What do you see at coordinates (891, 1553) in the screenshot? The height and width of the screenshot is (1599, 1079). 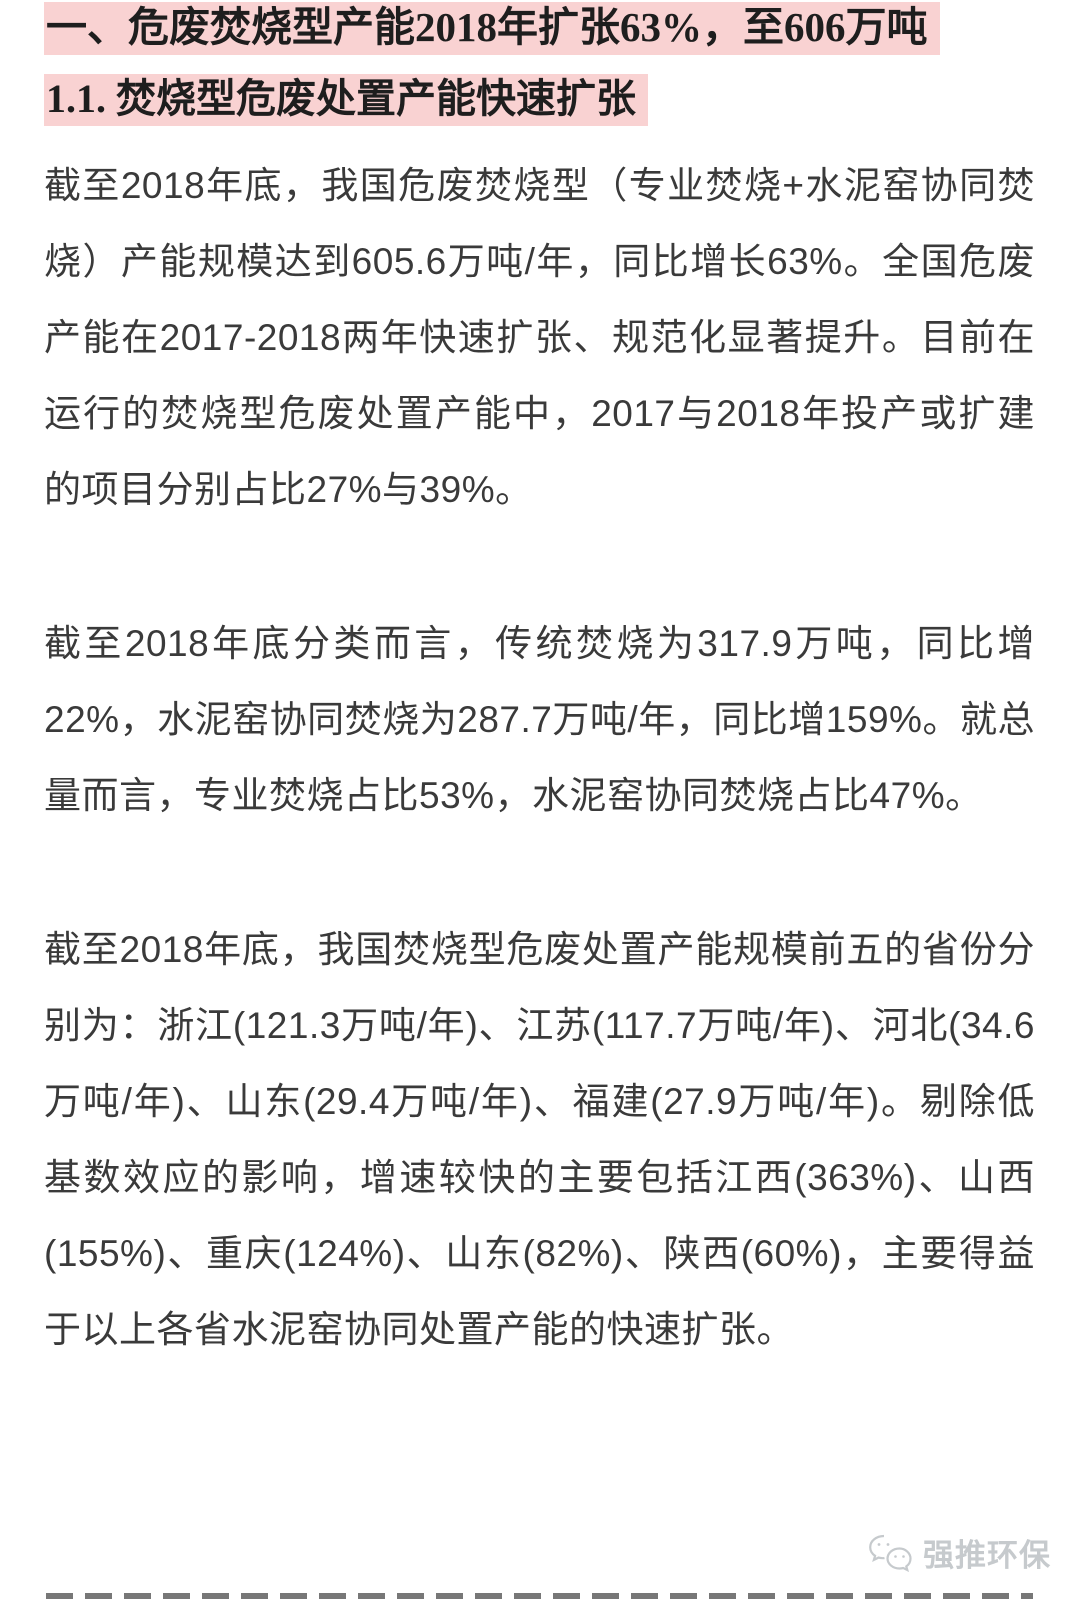 I see `wechat-icon` at bounding box center [891, 1553].